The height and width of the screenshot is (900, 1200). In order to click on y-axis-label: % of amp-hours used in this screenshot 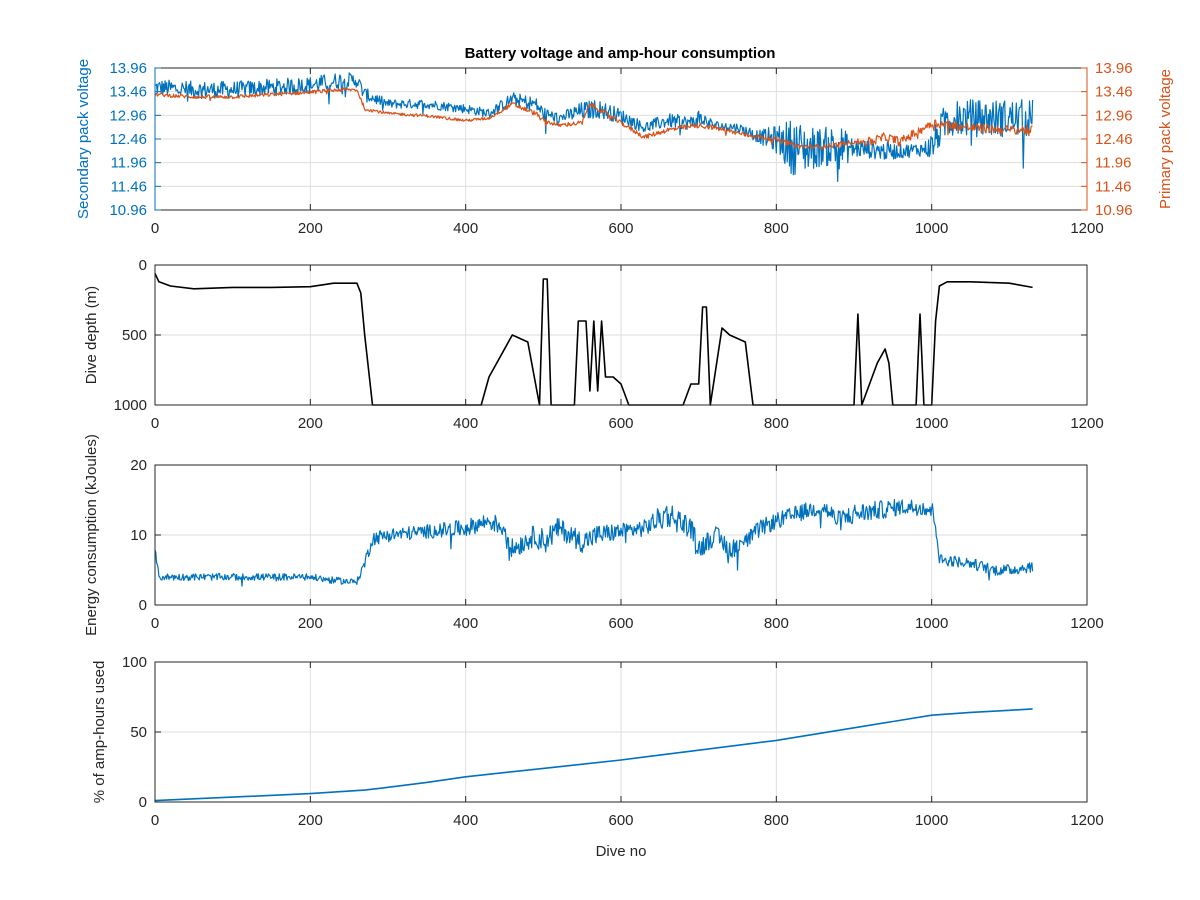, I will do `click(99, 732)`.